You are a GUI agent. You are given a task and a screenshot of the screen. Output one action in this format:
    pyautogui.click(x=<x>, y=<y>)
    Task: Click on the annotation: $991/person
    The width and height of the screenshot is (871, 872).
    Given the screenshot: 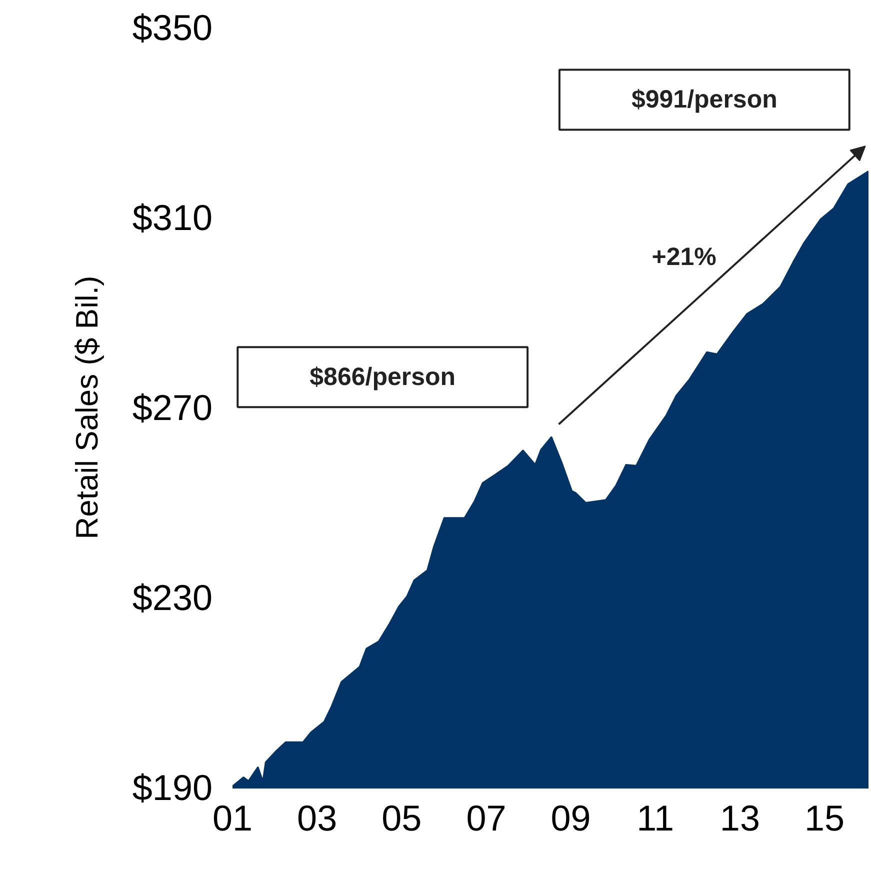 What is the action you would take?
    pyautogui.click(x=704, y=100)
    